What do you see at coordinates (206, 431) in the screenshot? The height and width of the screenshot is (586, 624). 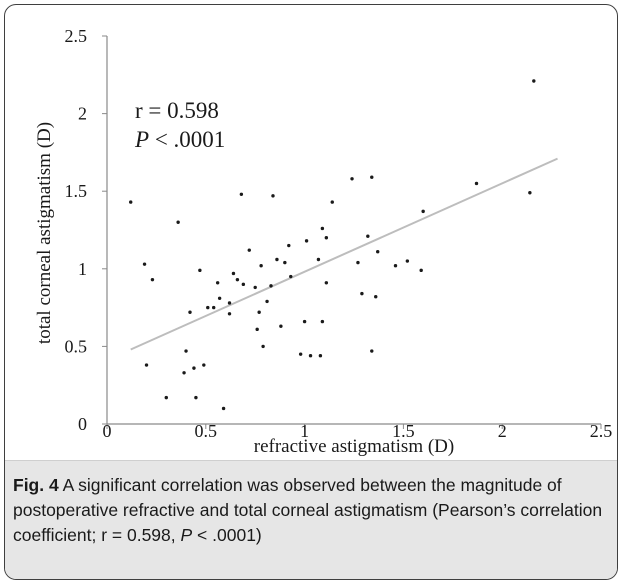 I see `x-tick-label: 0.5` at bounding box center [206, 431].